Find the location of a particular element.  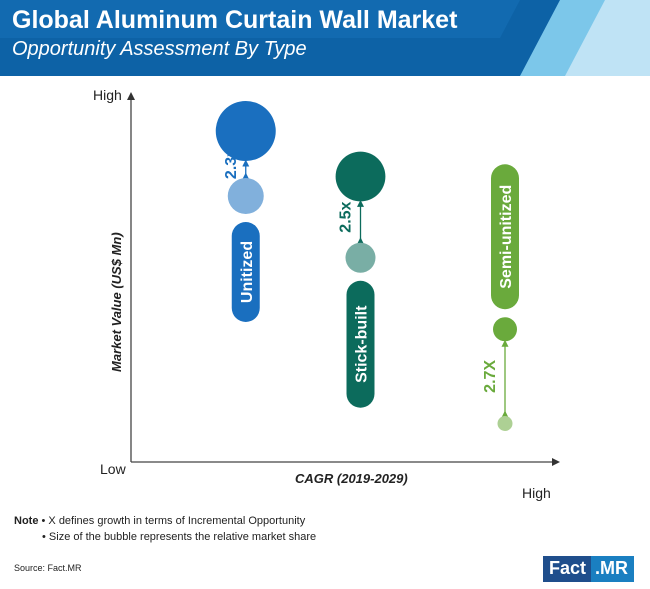

header-banner is located at coordinates (325, 38).